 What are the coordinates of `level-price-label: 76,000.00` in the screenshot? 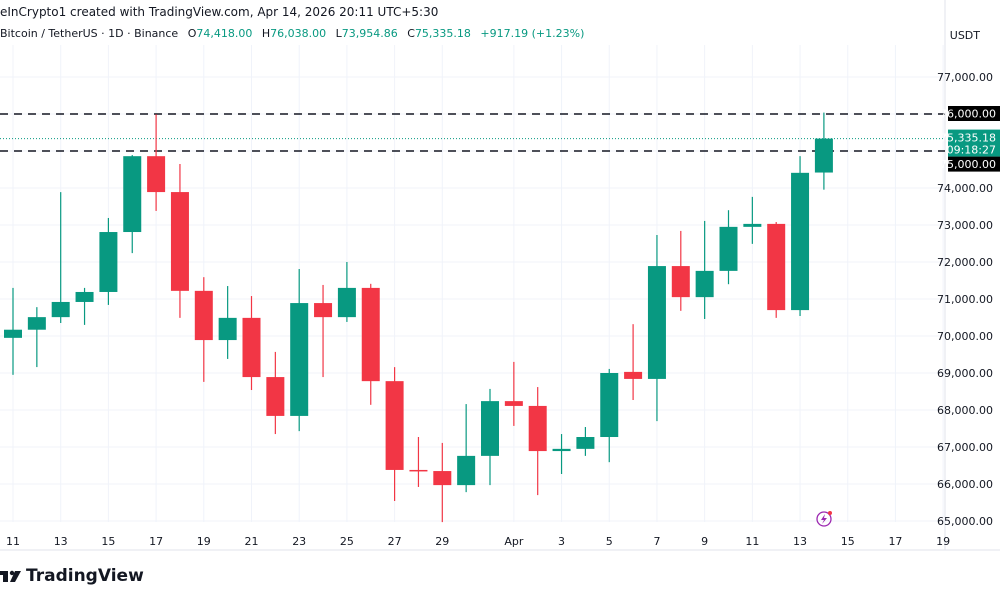 It's located at (968, 114).